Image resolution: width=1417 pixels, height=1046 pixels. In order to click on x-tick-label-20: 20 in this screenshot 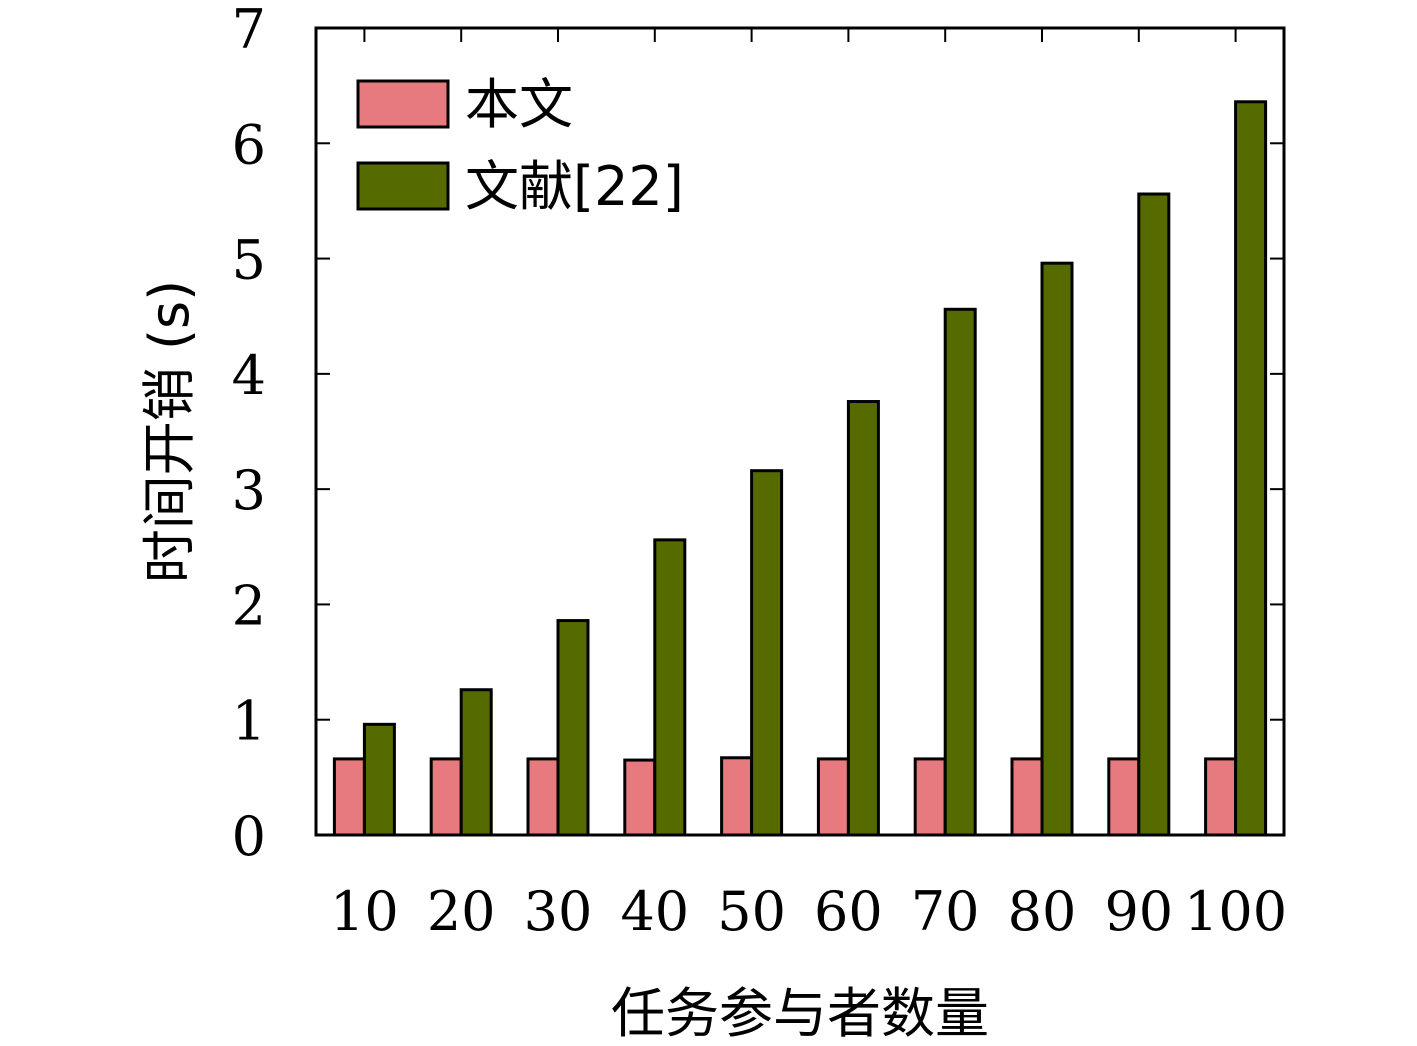, I will do `click(461, 911)`.